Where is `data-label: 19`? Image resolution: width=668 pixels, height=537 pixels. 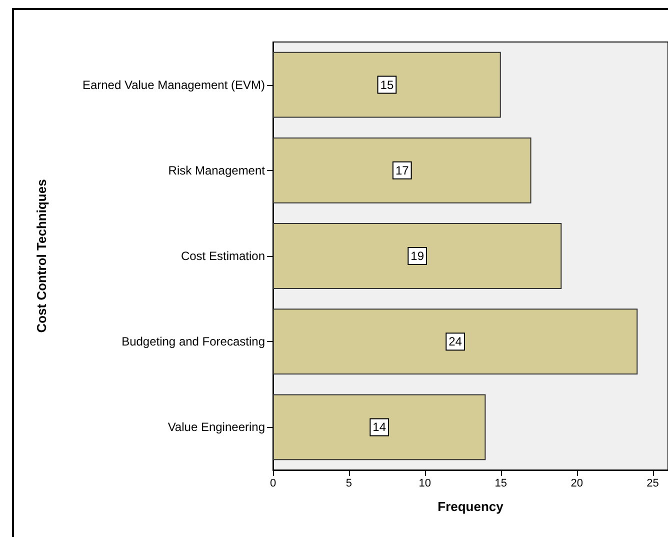
data-label: 19 is located at coordinates (417, 256).